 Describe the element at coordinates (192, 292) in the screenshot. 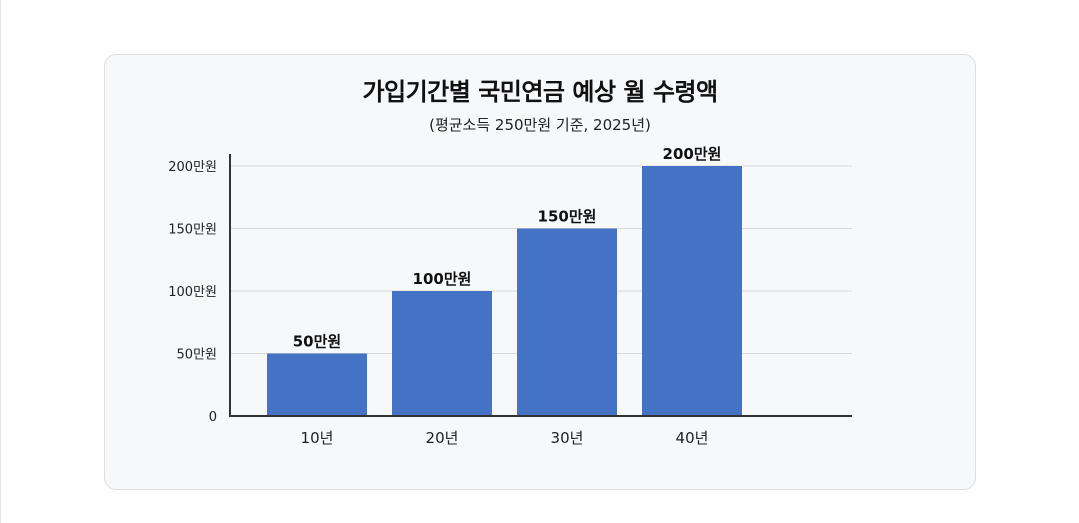

I see `y-tick-label: 100만원` at that location.